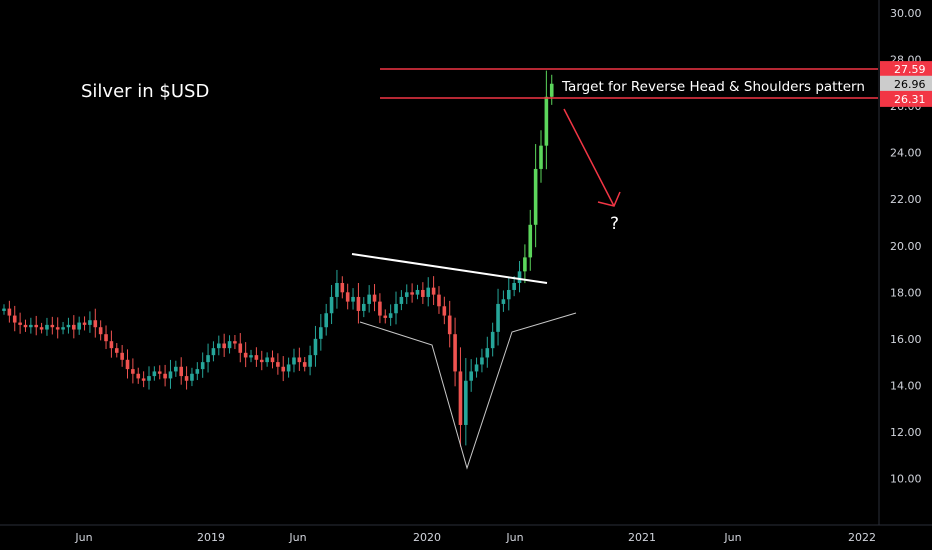  What do you see at coordinates (906, 292) in the screenshot?
I see `y-tick-label: 18.00` at bounding box center [906, 292].